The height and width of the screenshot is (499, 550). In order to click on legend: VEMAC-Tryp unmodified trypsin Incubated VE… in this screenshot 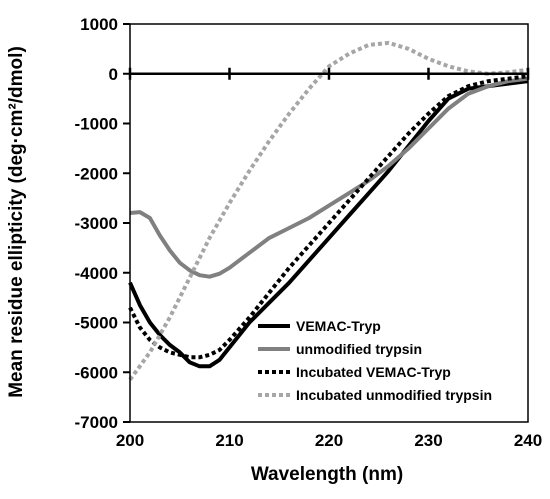, I will do `click(375, 360)`.